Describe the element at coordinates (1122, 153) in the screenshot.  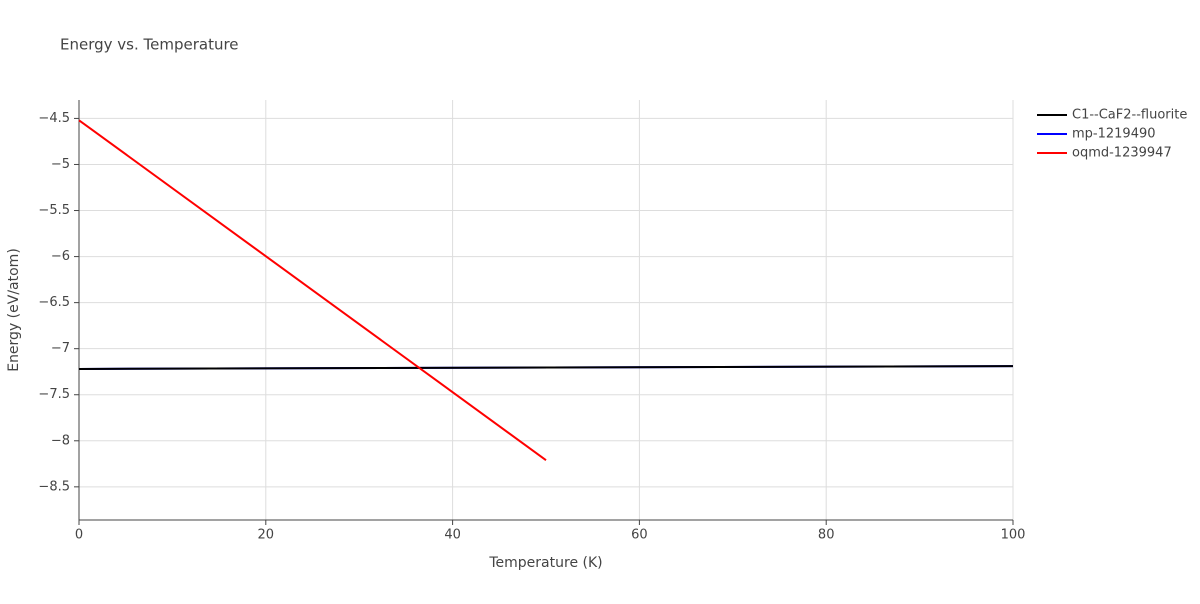
I see `legend-label: oqmd-1239947` at that location.